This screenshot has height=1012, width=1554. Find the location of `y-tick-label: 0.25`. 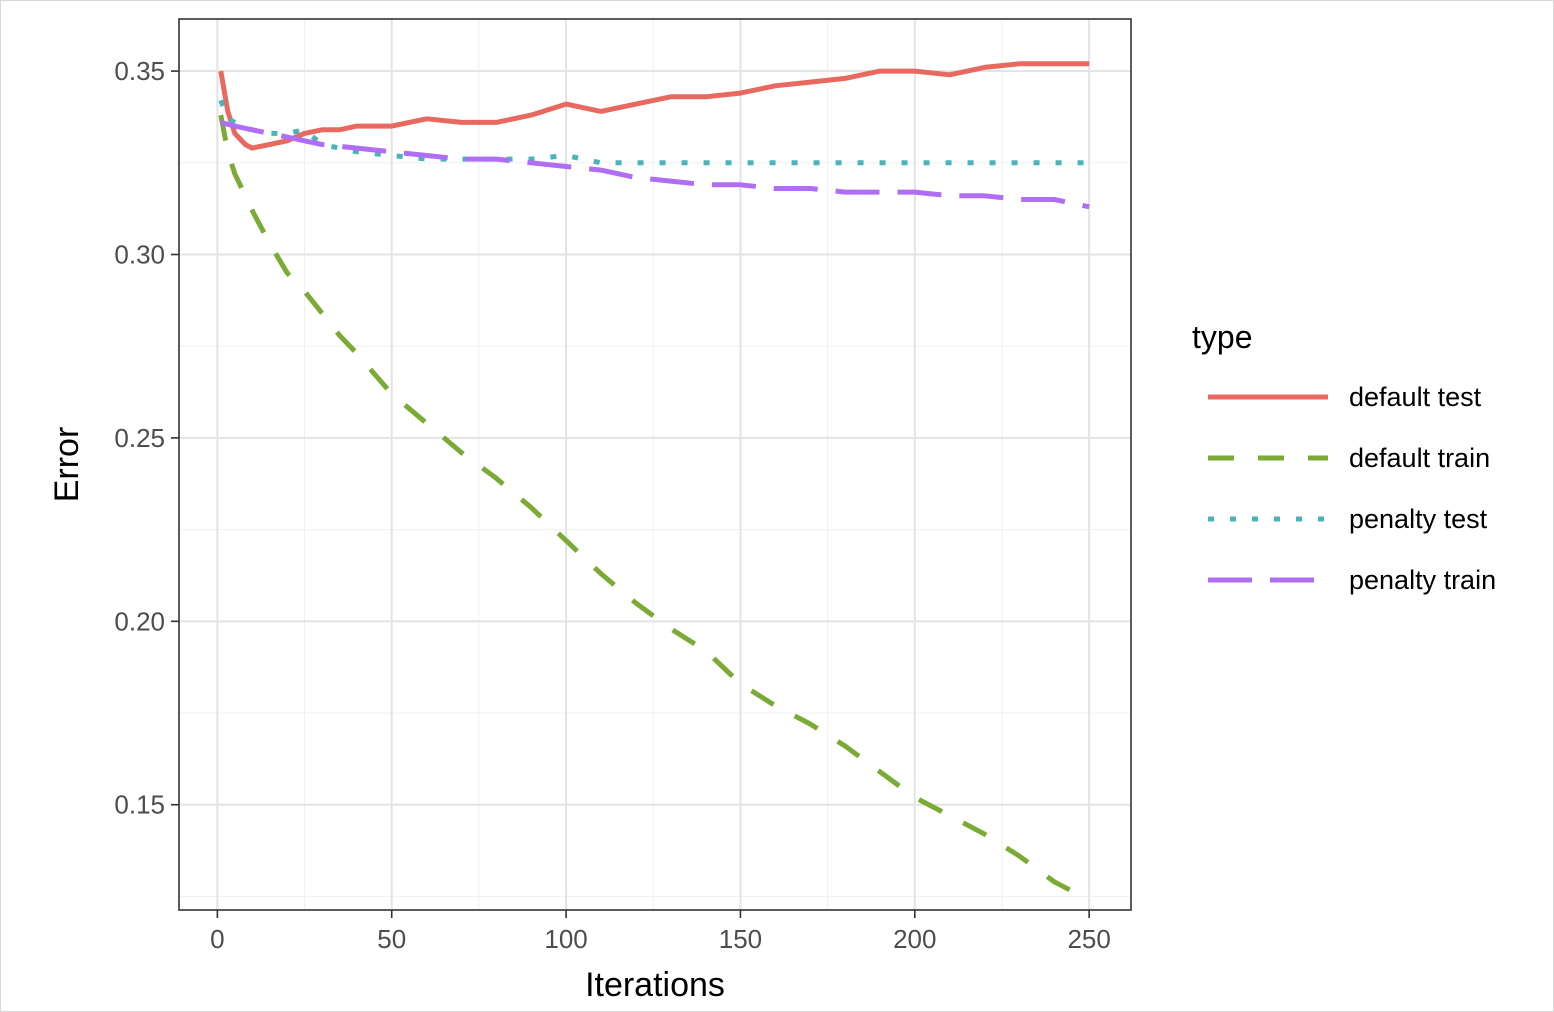

y-tick-label: 0.25 is located at coordinates (139, 438).